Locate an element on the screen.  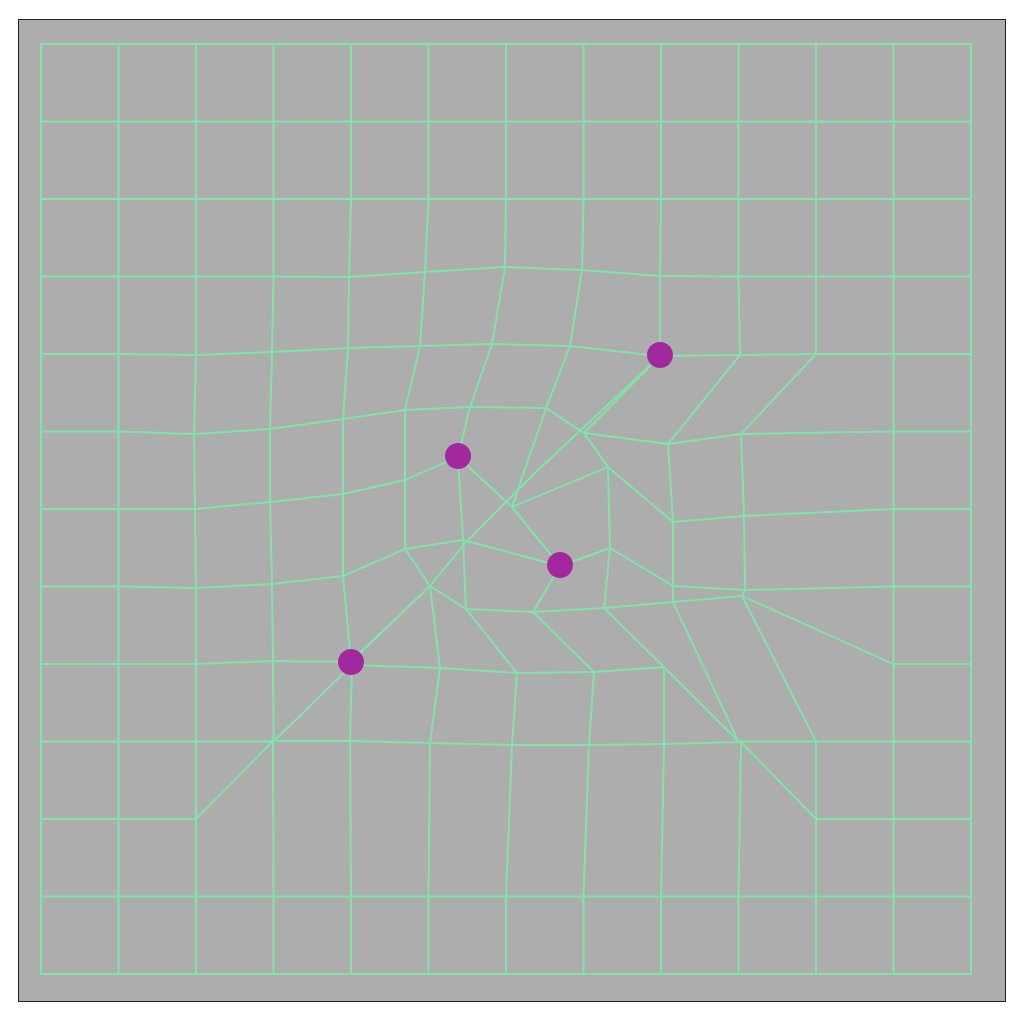
handle-center is located at coordinates (560, 565).